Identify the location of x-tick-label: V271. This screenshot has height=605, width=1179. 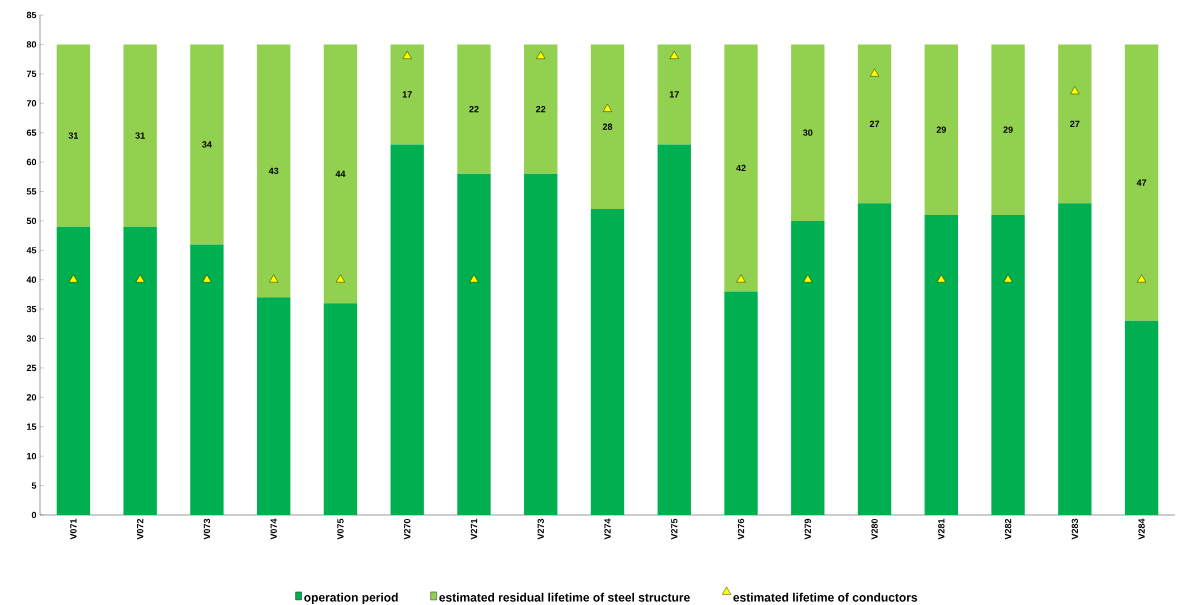
(474, 529).